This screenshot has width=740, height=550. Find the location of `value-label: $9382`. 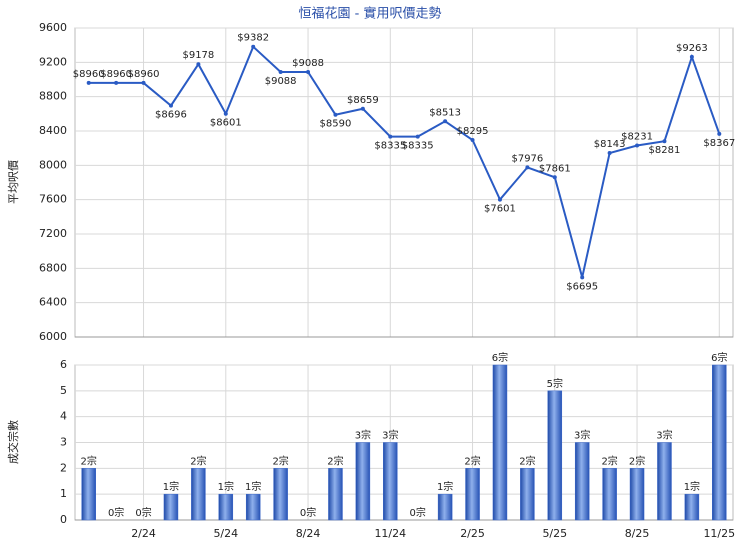

value-label: $9382 is located at coordinates (253, 38).